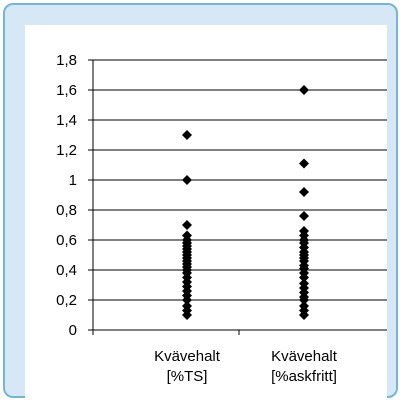  Describe the element at coordinates (304, 376) in the screenshot. I see `x-category-label: [%askfritt]` at that location.